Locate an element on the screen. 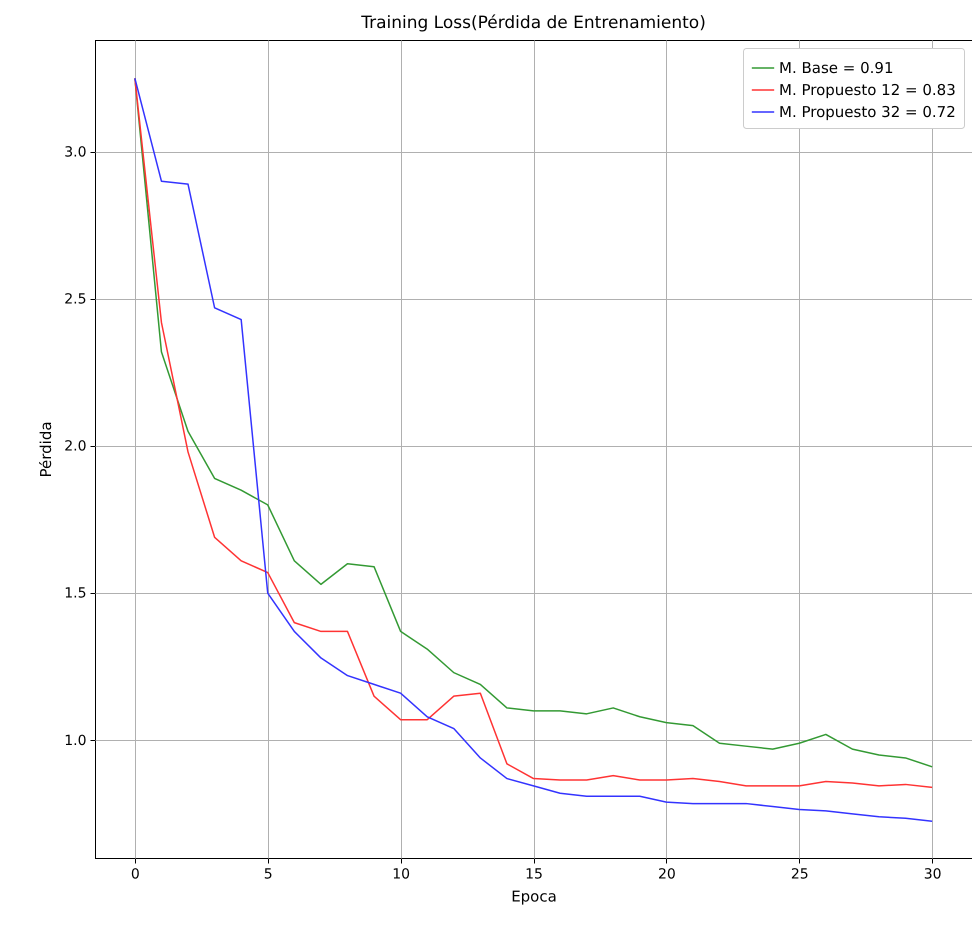 This screenshot has width=972, height=931. x-tick-label: 0 is located at coordinates (135, 874).